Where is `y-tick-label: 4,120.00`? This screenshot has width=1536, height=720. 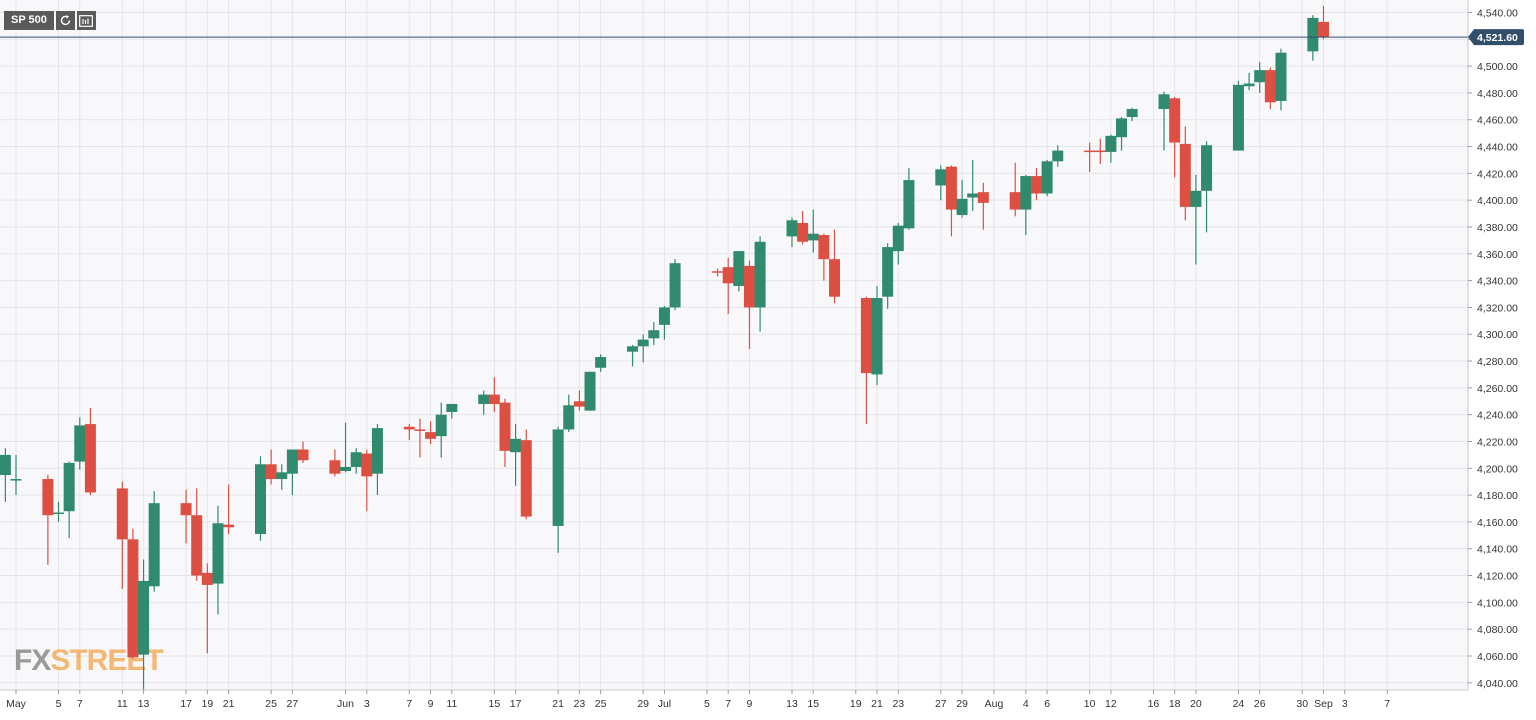 y-tick-label: 4,120.00 is located at coordinates (1497, 577).